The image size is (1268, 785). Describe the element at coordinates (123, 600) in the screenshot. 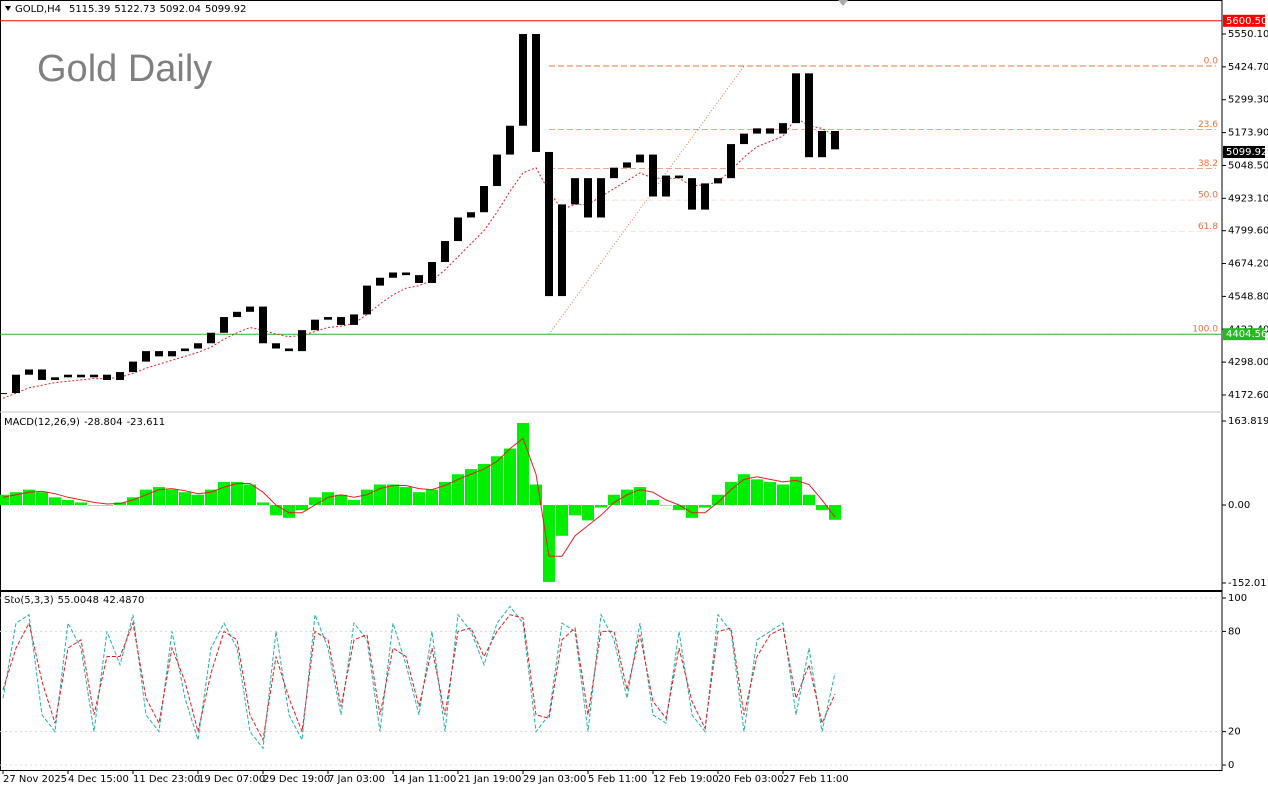

I see `signal-value: 42.4870` at that location.